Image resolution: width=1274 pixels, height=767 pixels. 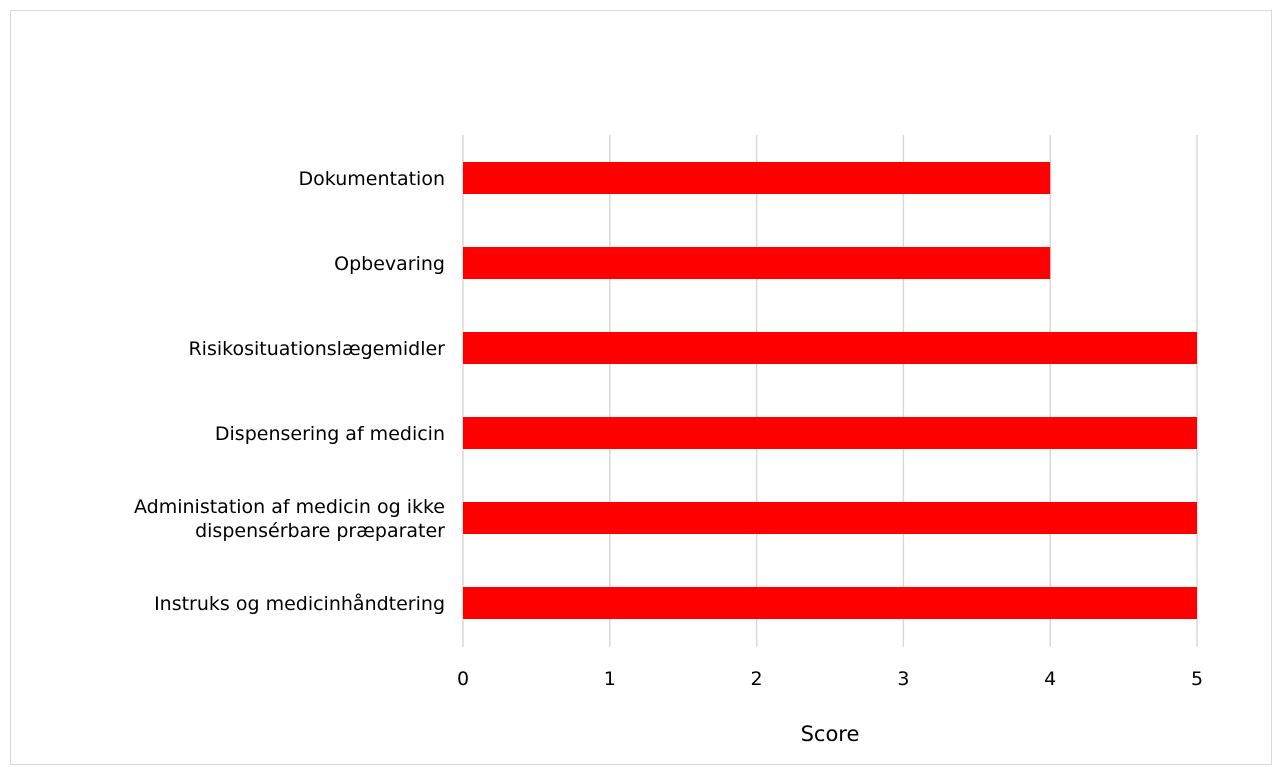 I want to click on x-tick-label: 1, so click(x=610, y=679).